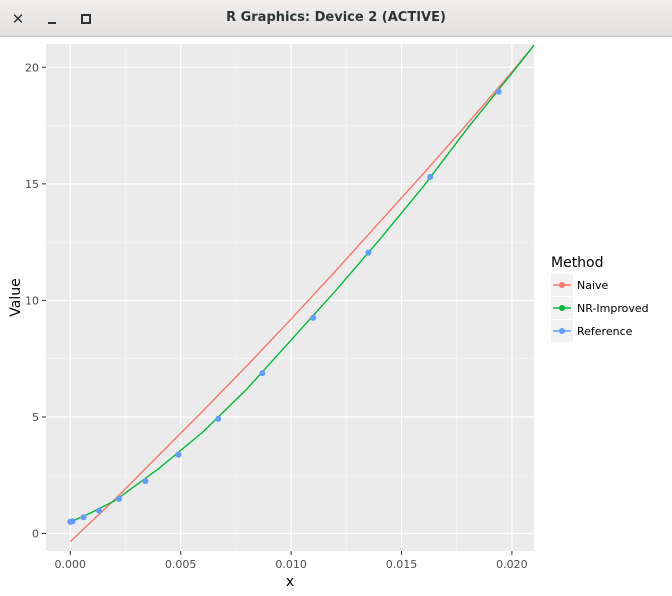  I want to click on x-tick-label: 0.015, so click(402, 564).